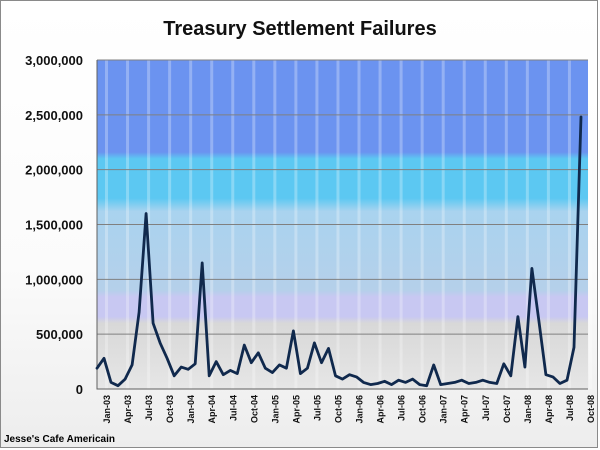 Image resolution: width=600 pixels, height=450 pixels. What do you see at coordinates (128, 409) in the screenshot?
I see `x-tick-label: Apr-03` at bounding box center [128, 409].